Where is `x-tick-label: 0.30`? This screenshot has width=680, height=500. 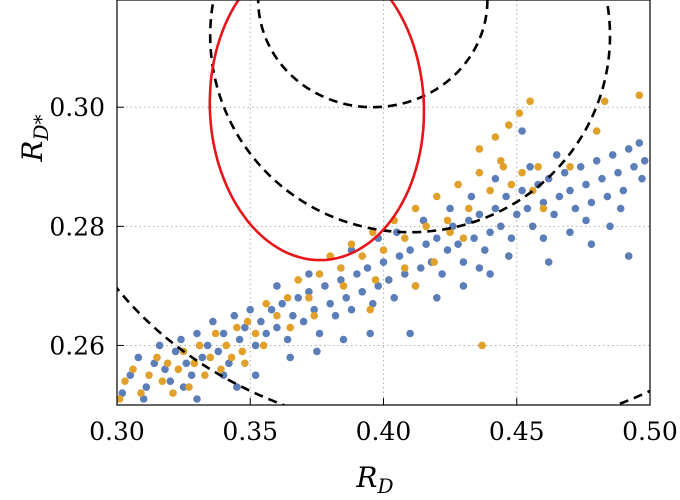
x-tick-label: 0.30 is located at coordinates (117, 431).